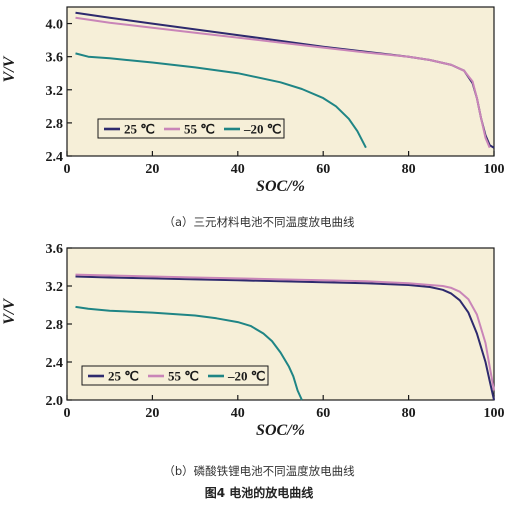 This screenshot has height=507, width=518. What do you see at coordinates (55, 401) in the screenshot?
I see `y-tick-label: 2.0` at bounding box center [55, 401].